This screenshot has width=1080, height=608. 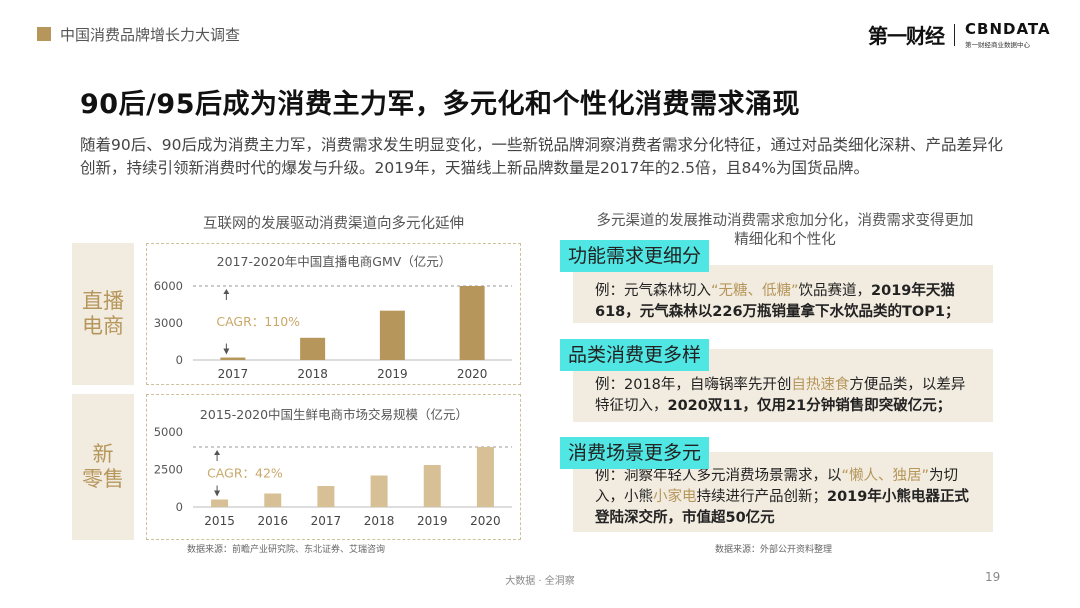 What do you see at coordinates (635, 256) in the screenshot?
I see `tag-function-demand: 功能需求更细分` at bounding box center [635, 256].